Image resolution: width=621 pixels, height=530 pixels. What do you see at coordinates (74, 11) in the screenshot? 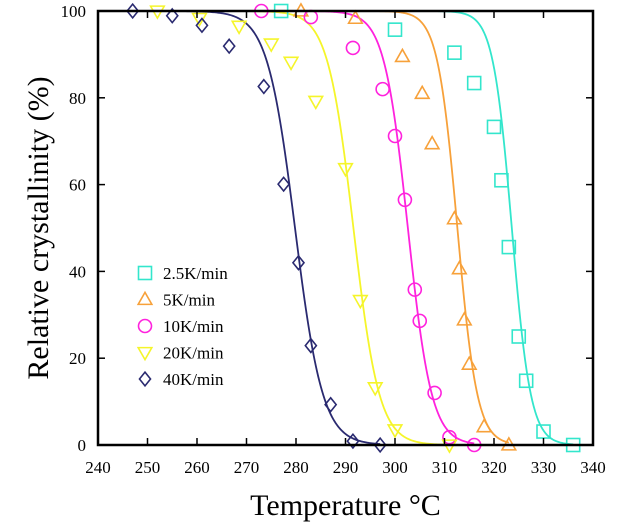
I see `y-tick-label-100: 100` at bounding box center [74, 11].